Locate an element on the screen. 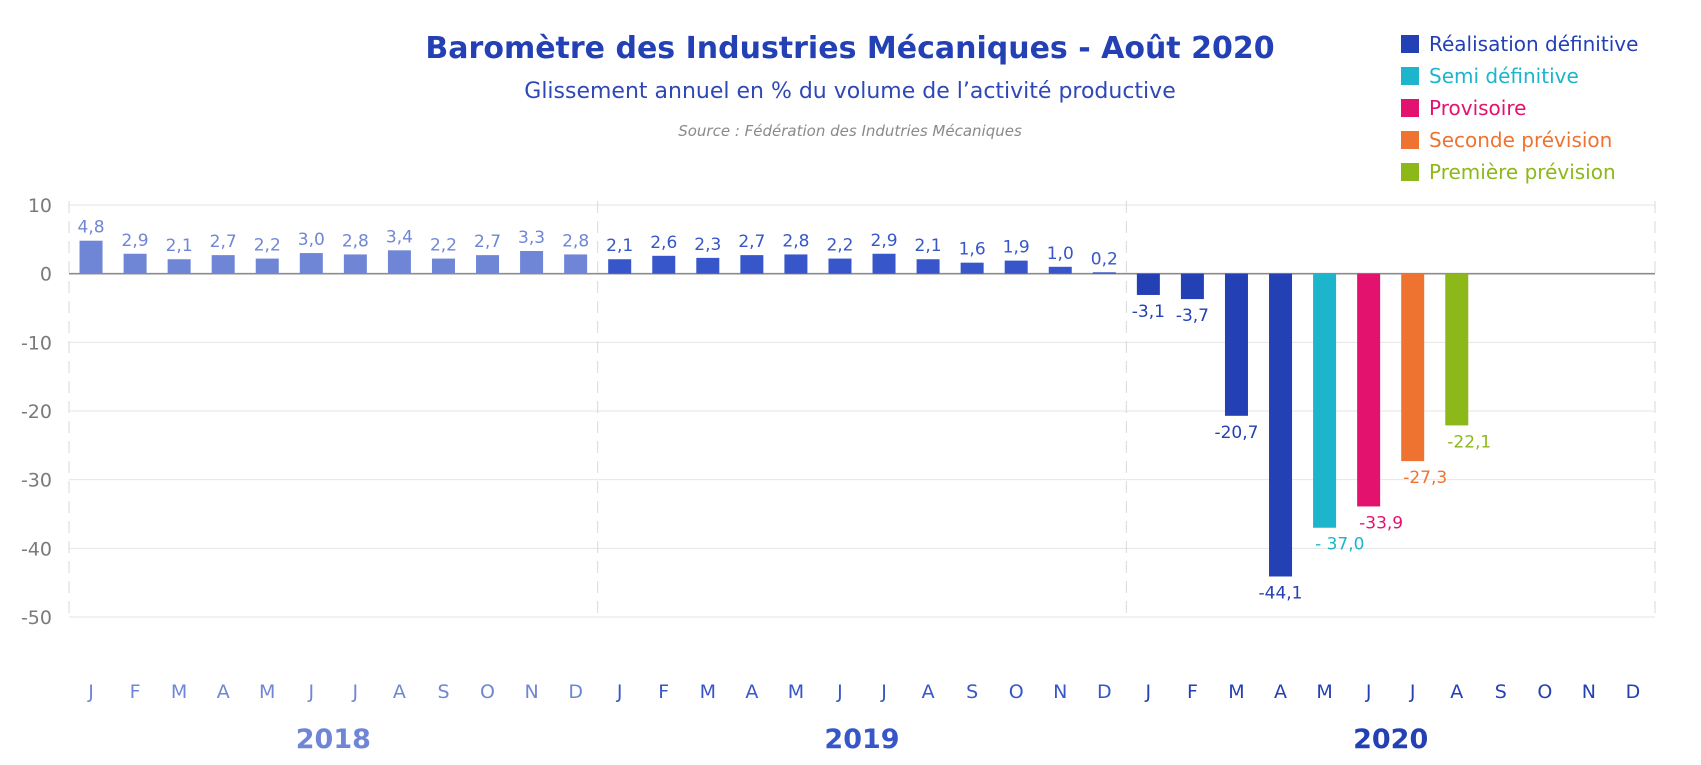 This screenshot has height=765, width=1701. data-label: -3,7 is located at coordinates (1192, 316).